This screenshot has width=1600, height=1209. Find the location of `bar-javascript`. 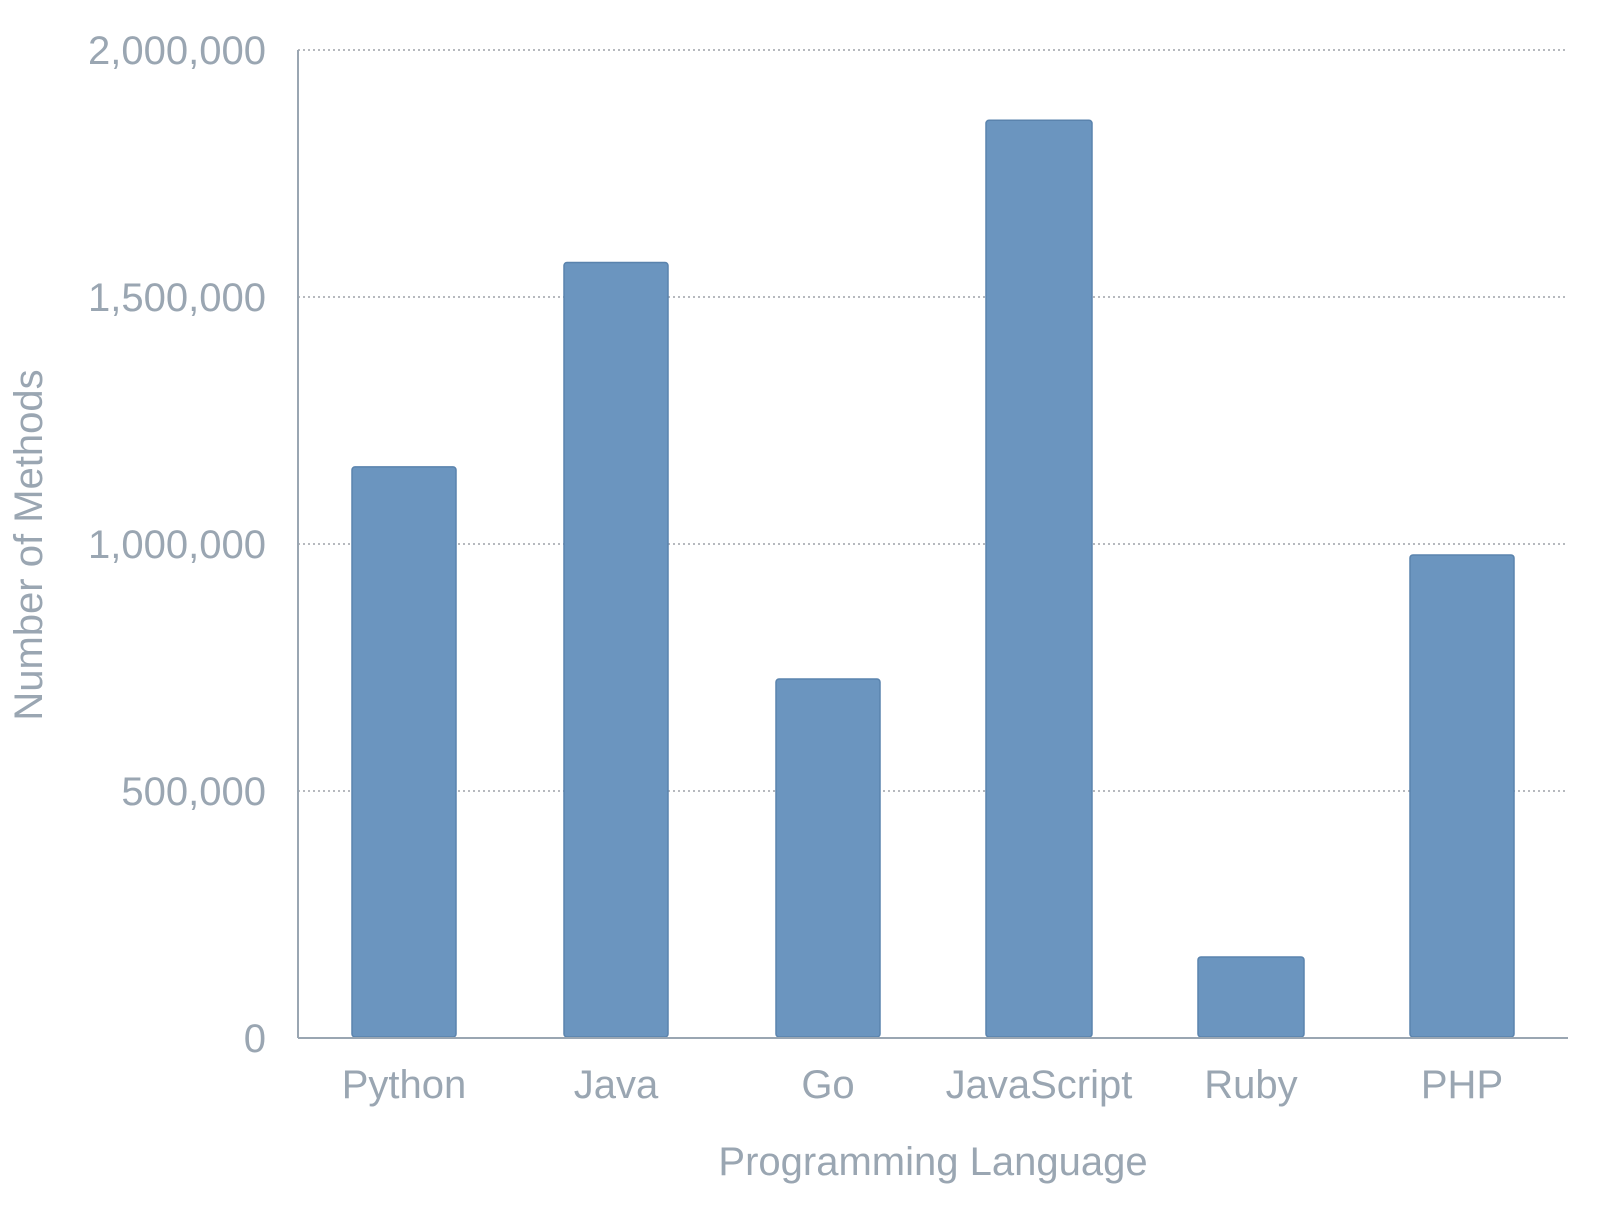

bar-javascript is located at coordinates (1039, 578).